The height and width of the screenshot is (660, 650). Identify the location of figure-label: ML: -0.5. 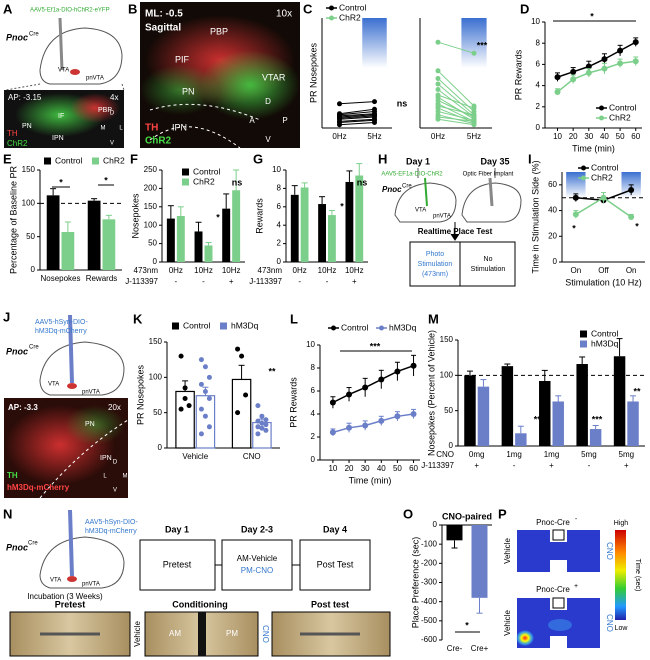
(164, 14).